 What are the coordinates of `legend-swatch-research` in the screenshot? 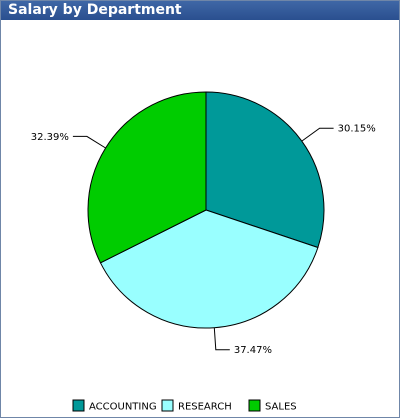 It's located at (167, 405).